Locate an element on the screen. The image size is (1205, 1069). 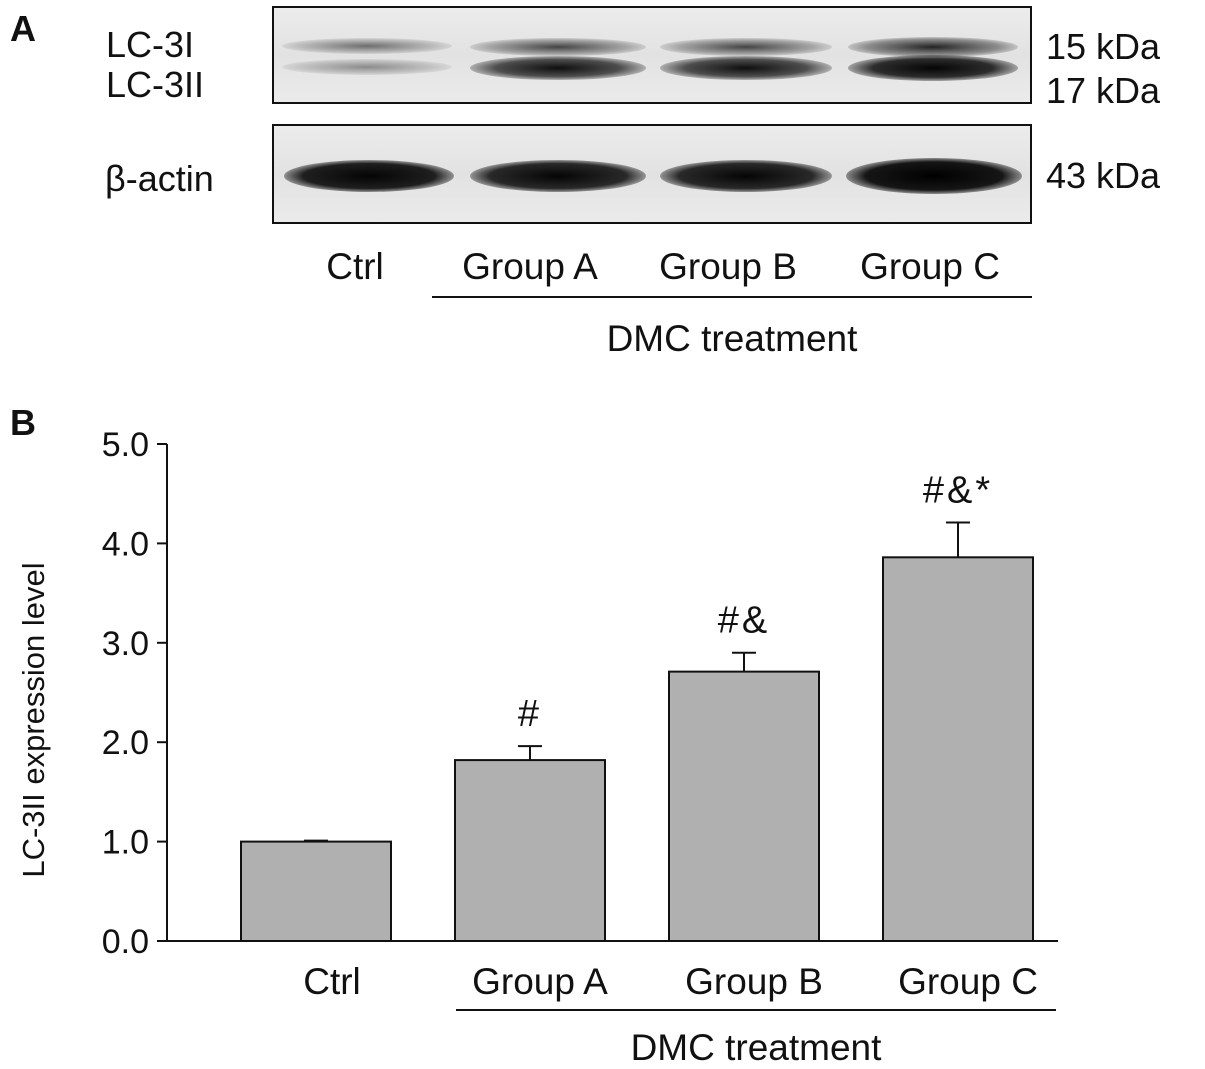
bar-group-a is located at coordinates (530, 850).